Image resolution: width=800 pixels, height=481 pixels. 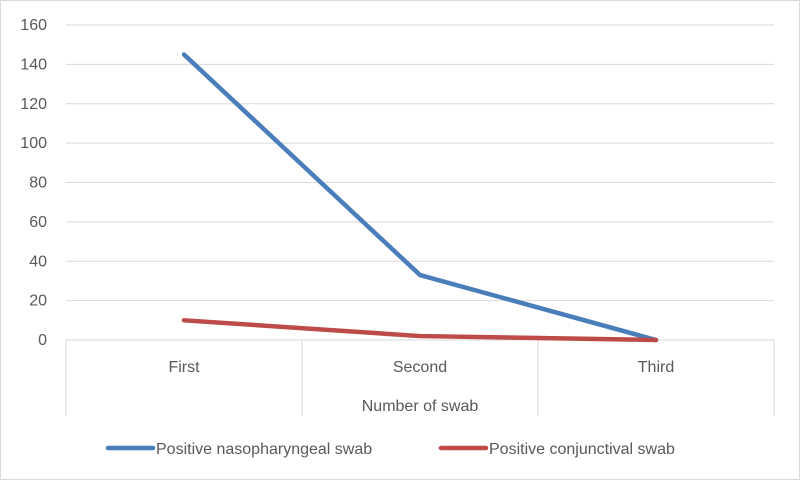 I want to click on y-tick-label: 140, so click(x=33, y=64).